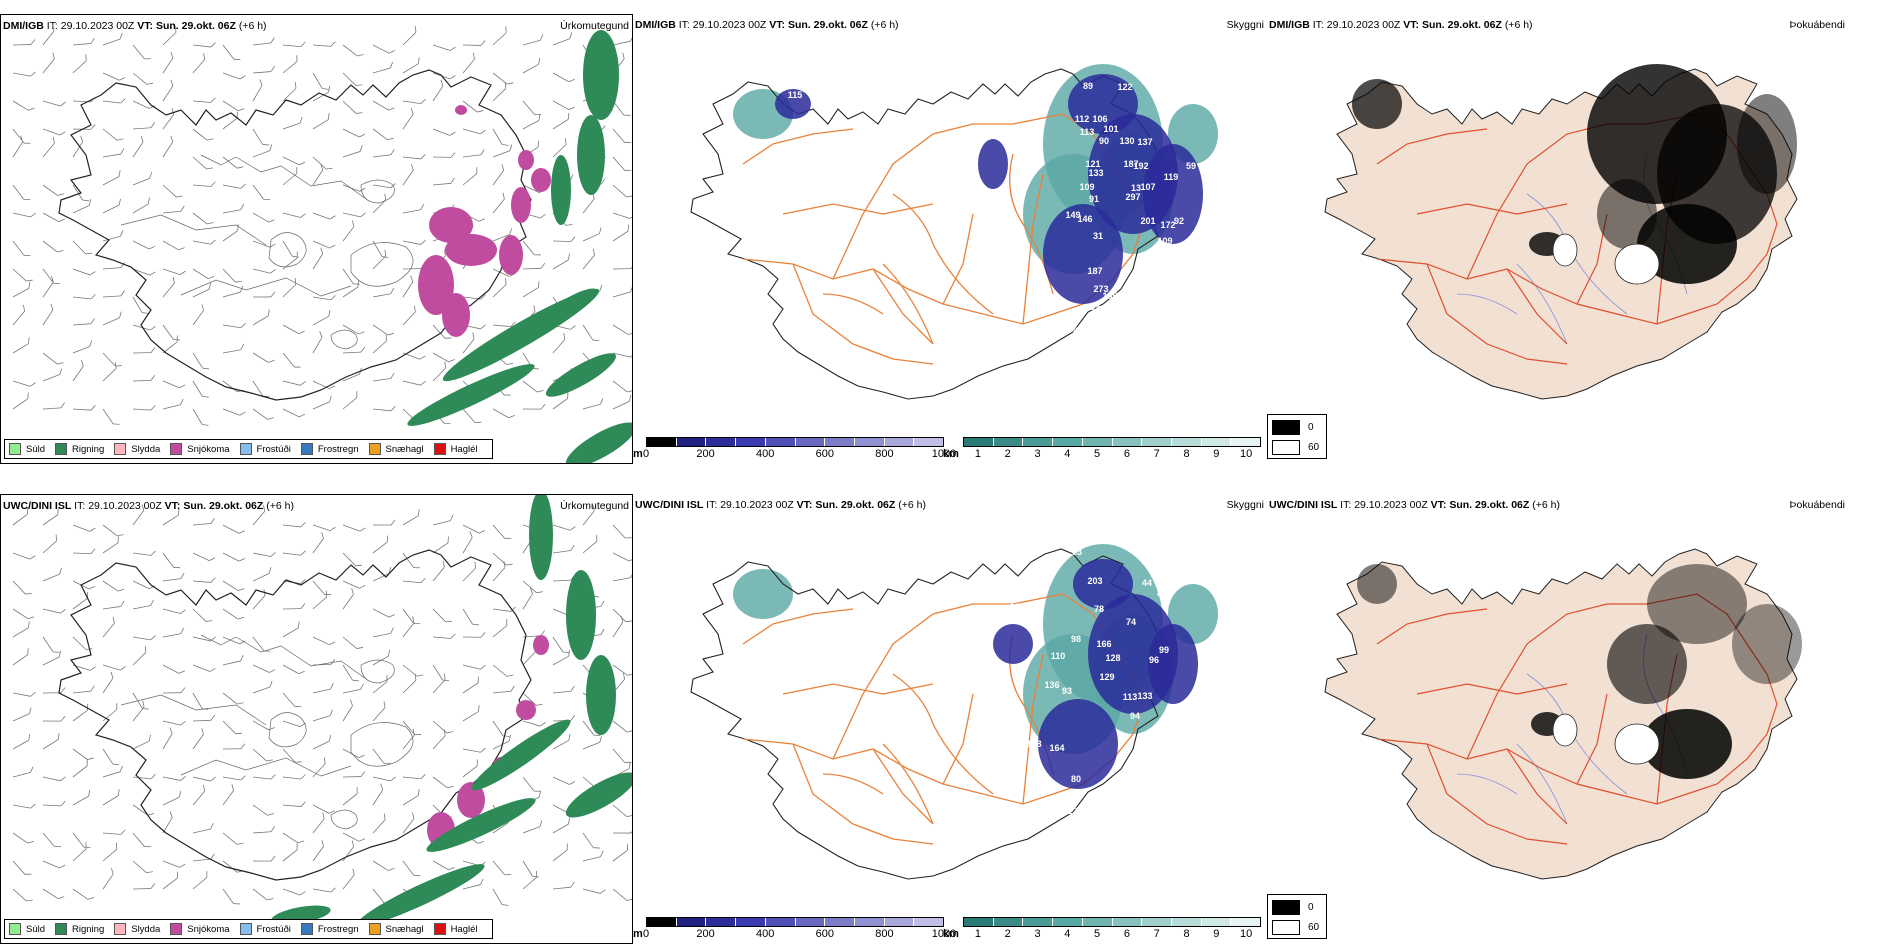  What do you see at coordinates (521, 205) in the screenshot?
I see `snow-area` at bounding box center [521, 205].